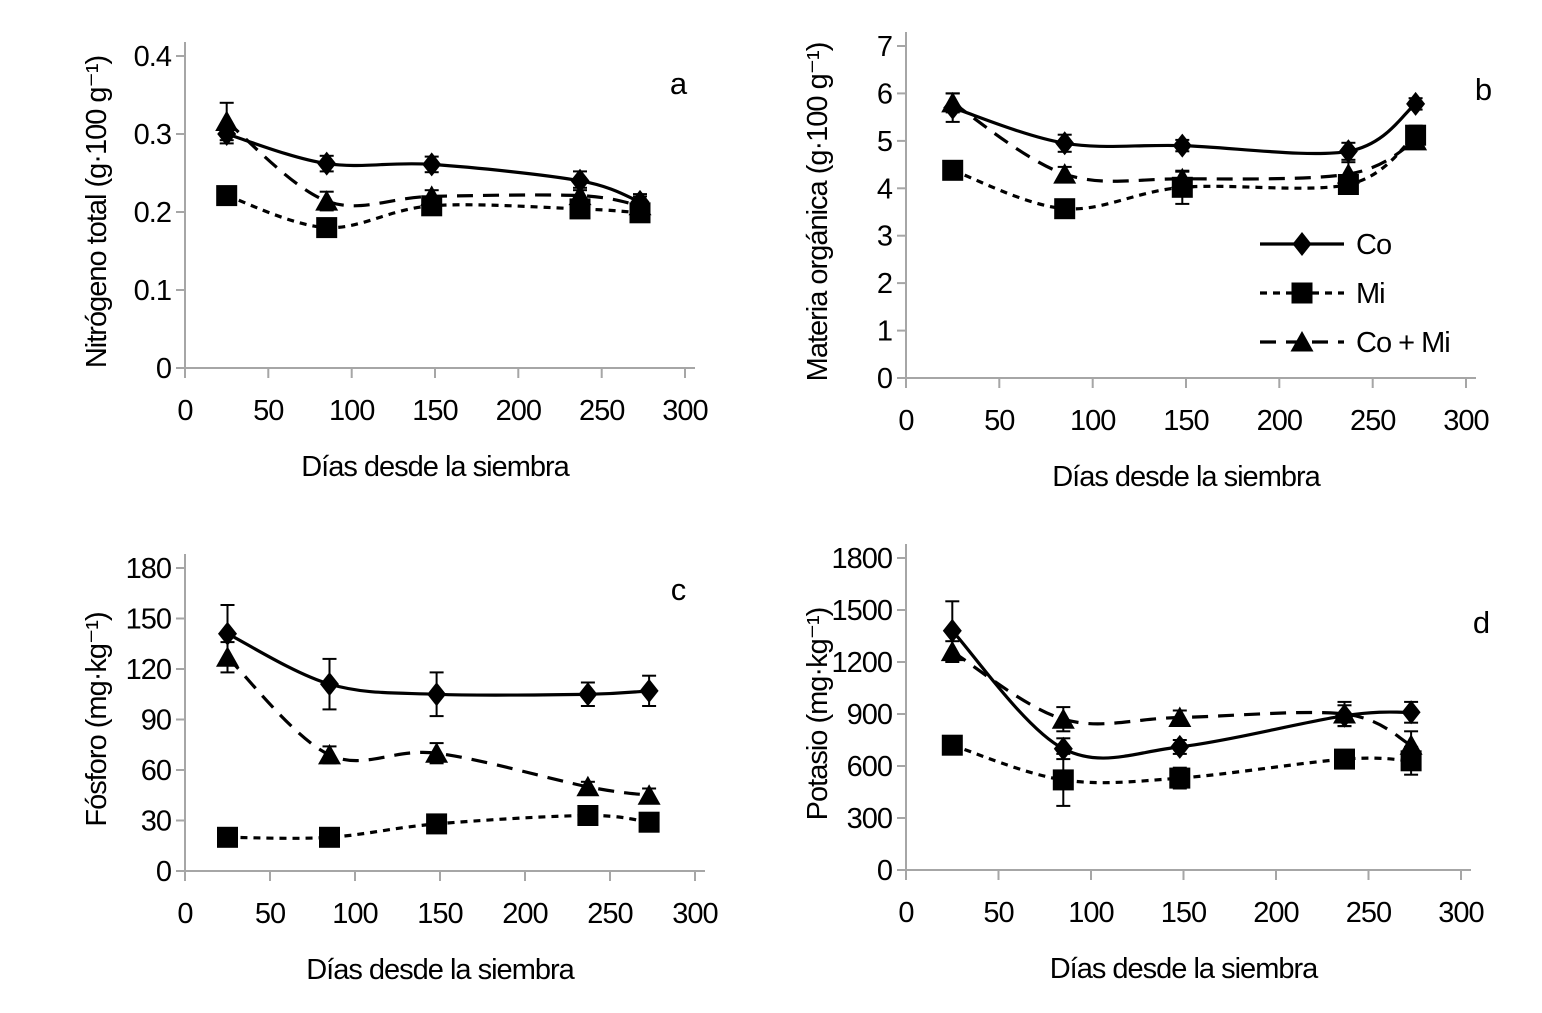 This screenshot has height=1013, width=1542. What do you see at coordinates (869, 715) in the screenshot?
I see `y-tick-label: 900` at bounding box center [869, 715].